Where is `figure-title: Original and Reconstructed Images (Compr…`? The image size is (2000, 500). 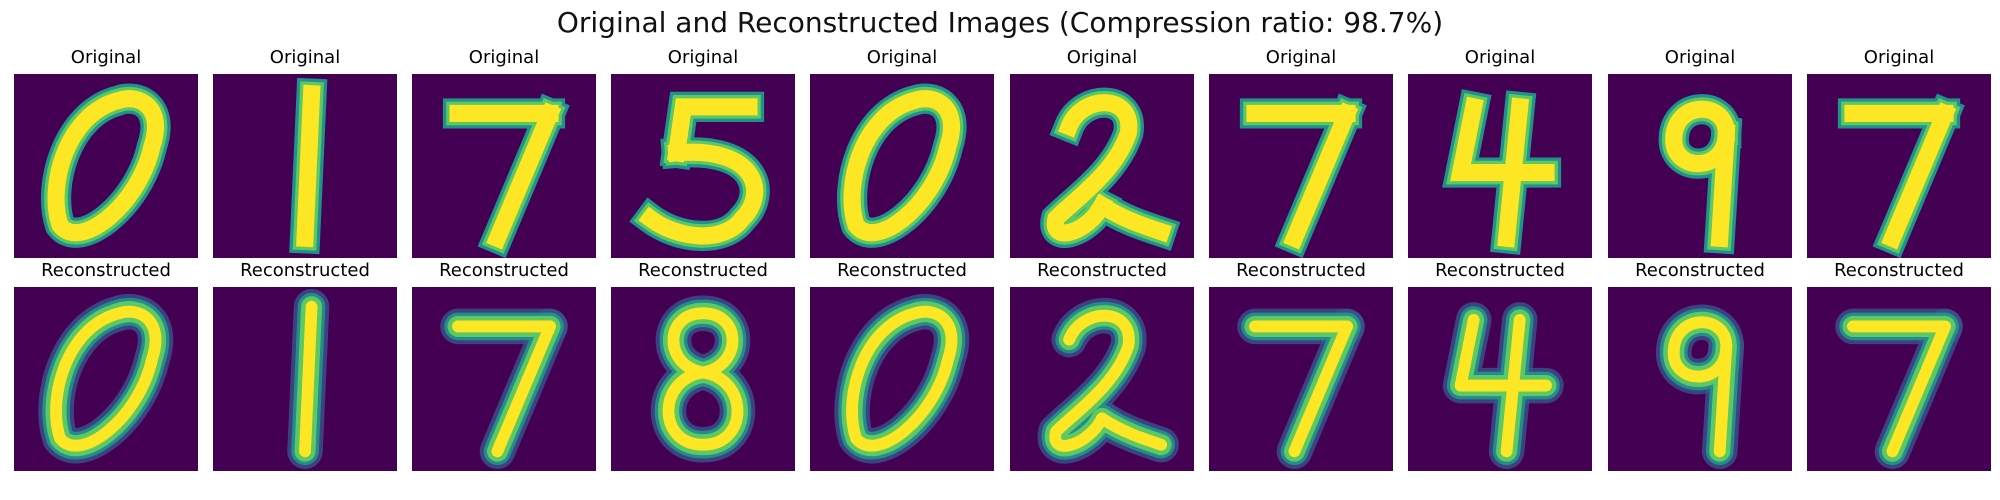
figure-title: Original and Reconstructed Images (Compr… is located at coordinates (1000, 22).